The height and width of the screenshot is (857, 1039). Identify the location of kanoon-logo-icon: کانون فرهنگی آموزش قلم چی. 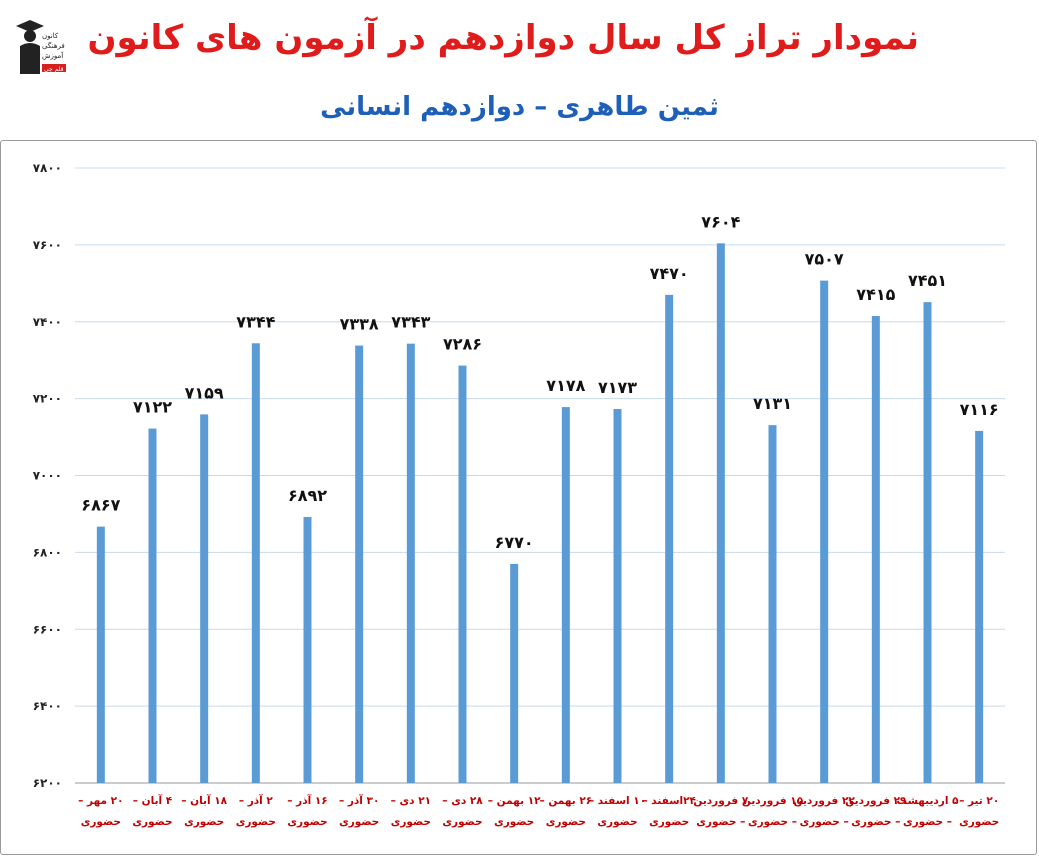
(39, 48).